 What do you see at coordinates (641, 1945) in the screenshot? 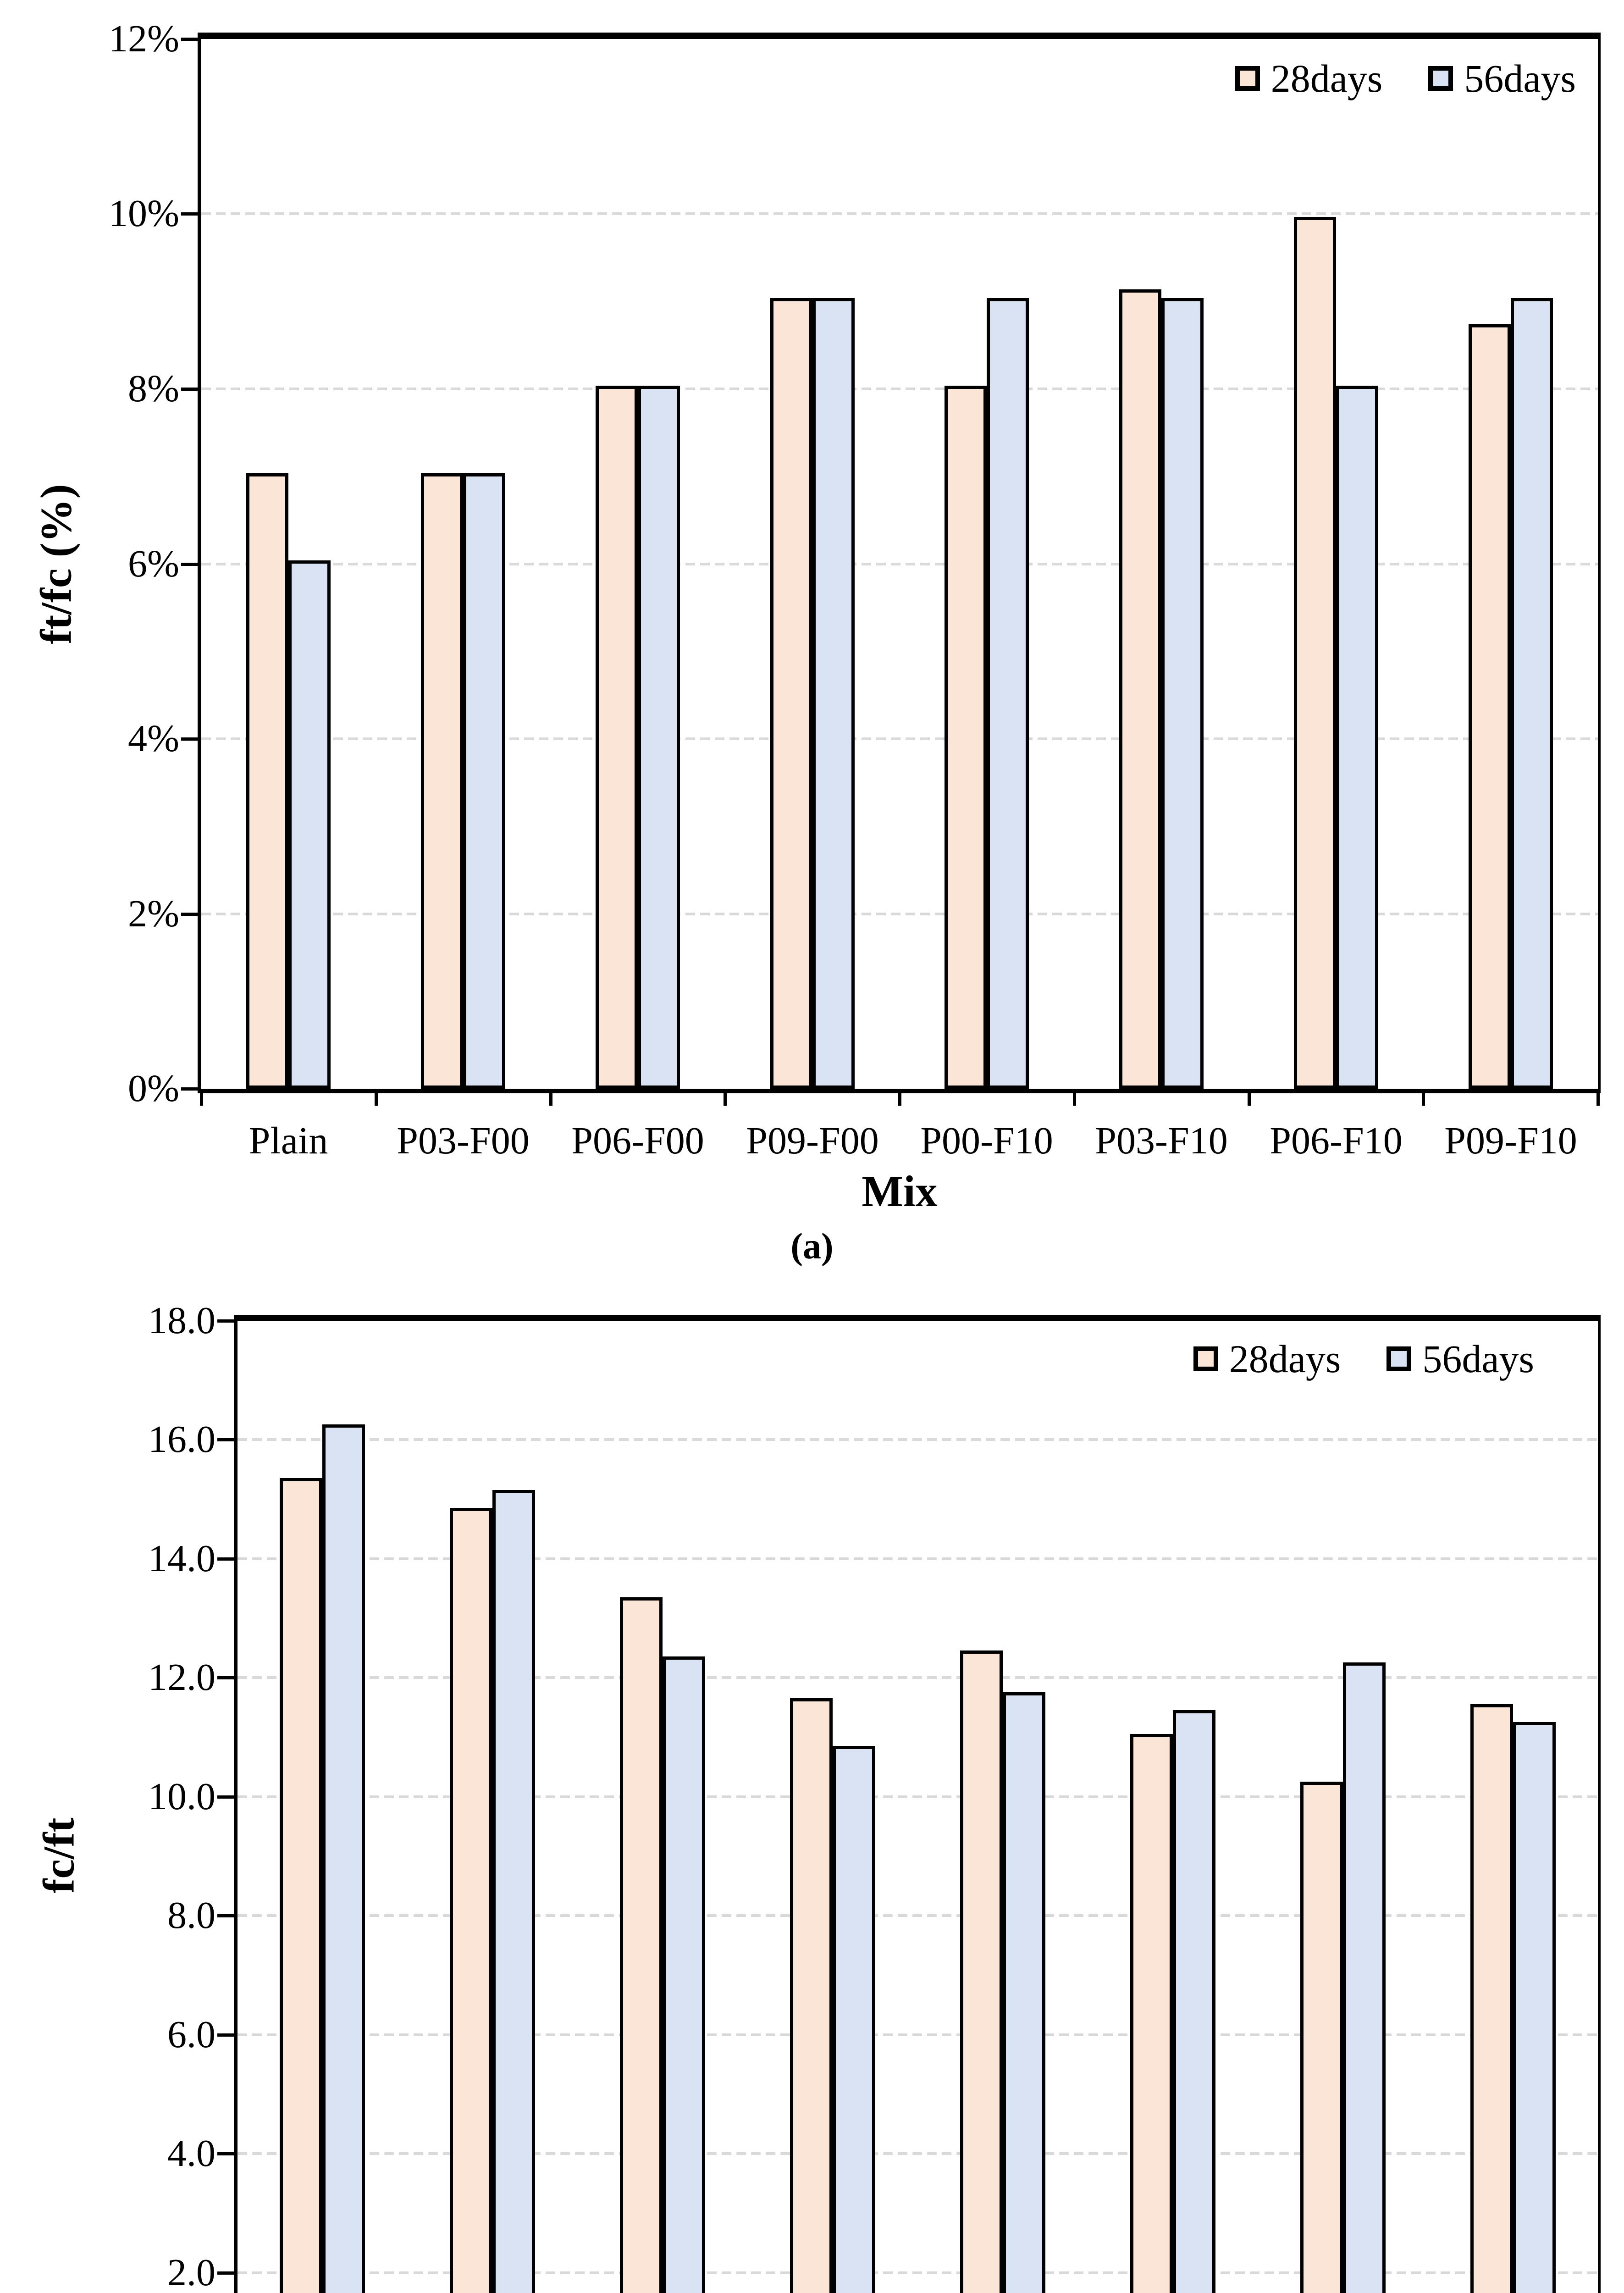
I see `bar-b-P06-F00-28days` at bounding box center [641, 1945].